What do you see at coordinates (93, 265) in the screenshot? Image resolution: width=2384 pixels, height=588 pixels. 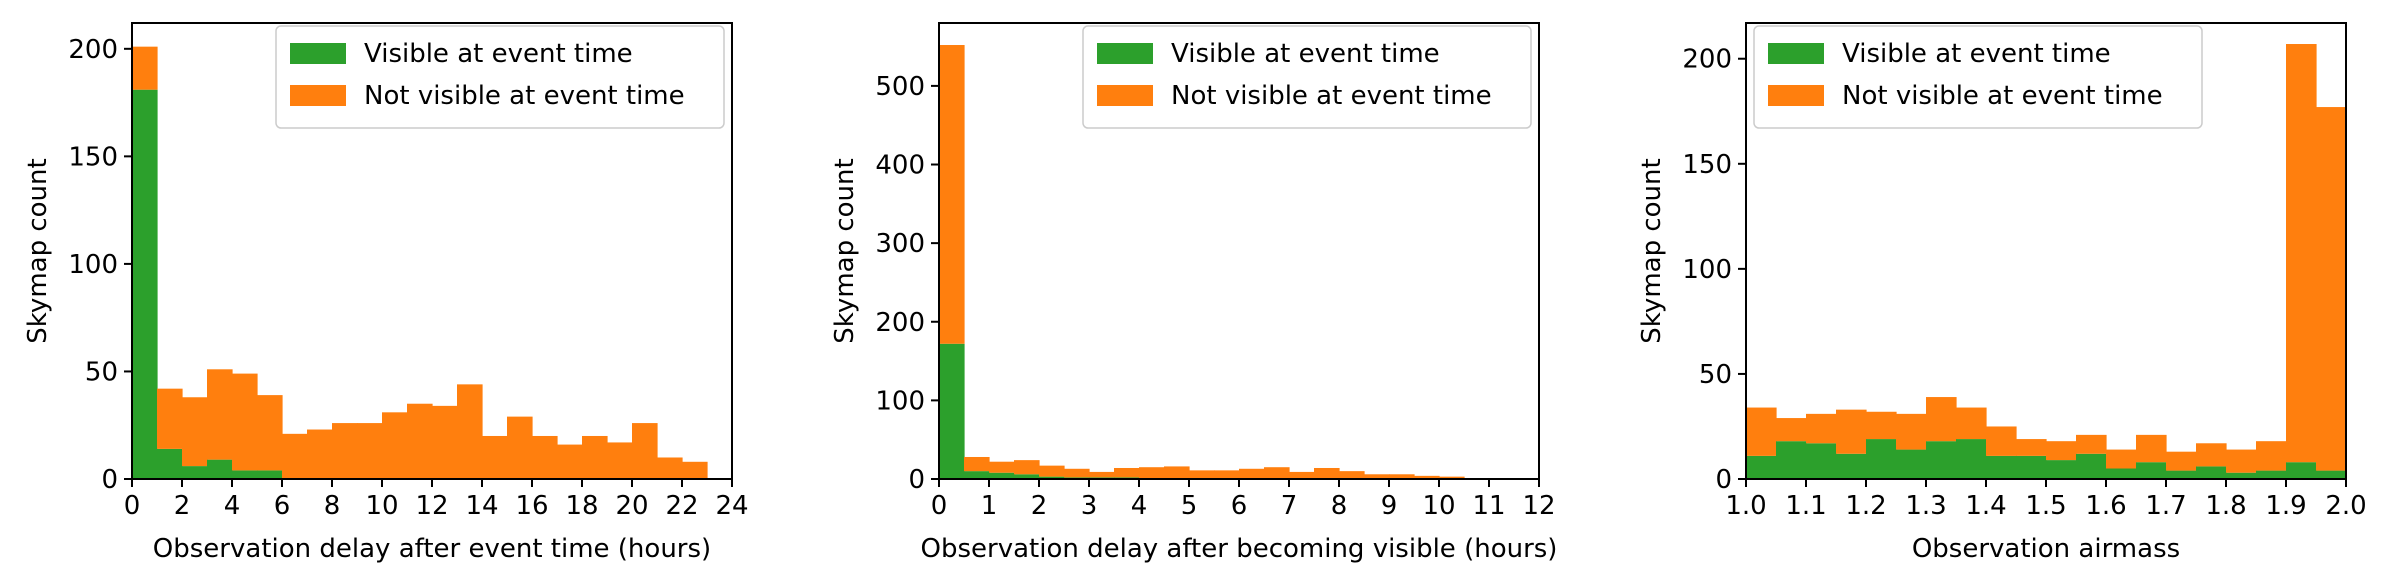 I see `y-tick-label: 100` at bounding box center [93, 265].